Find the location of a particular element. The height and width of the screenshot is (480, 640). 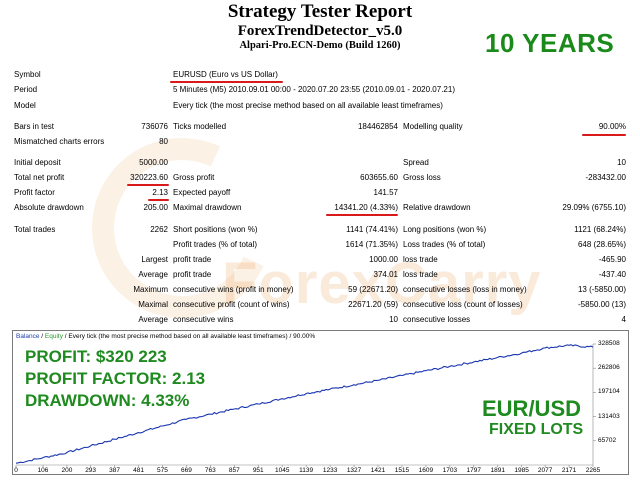

max-losses-value: 13 (-5850.00) is located at coordinates (601, 289).